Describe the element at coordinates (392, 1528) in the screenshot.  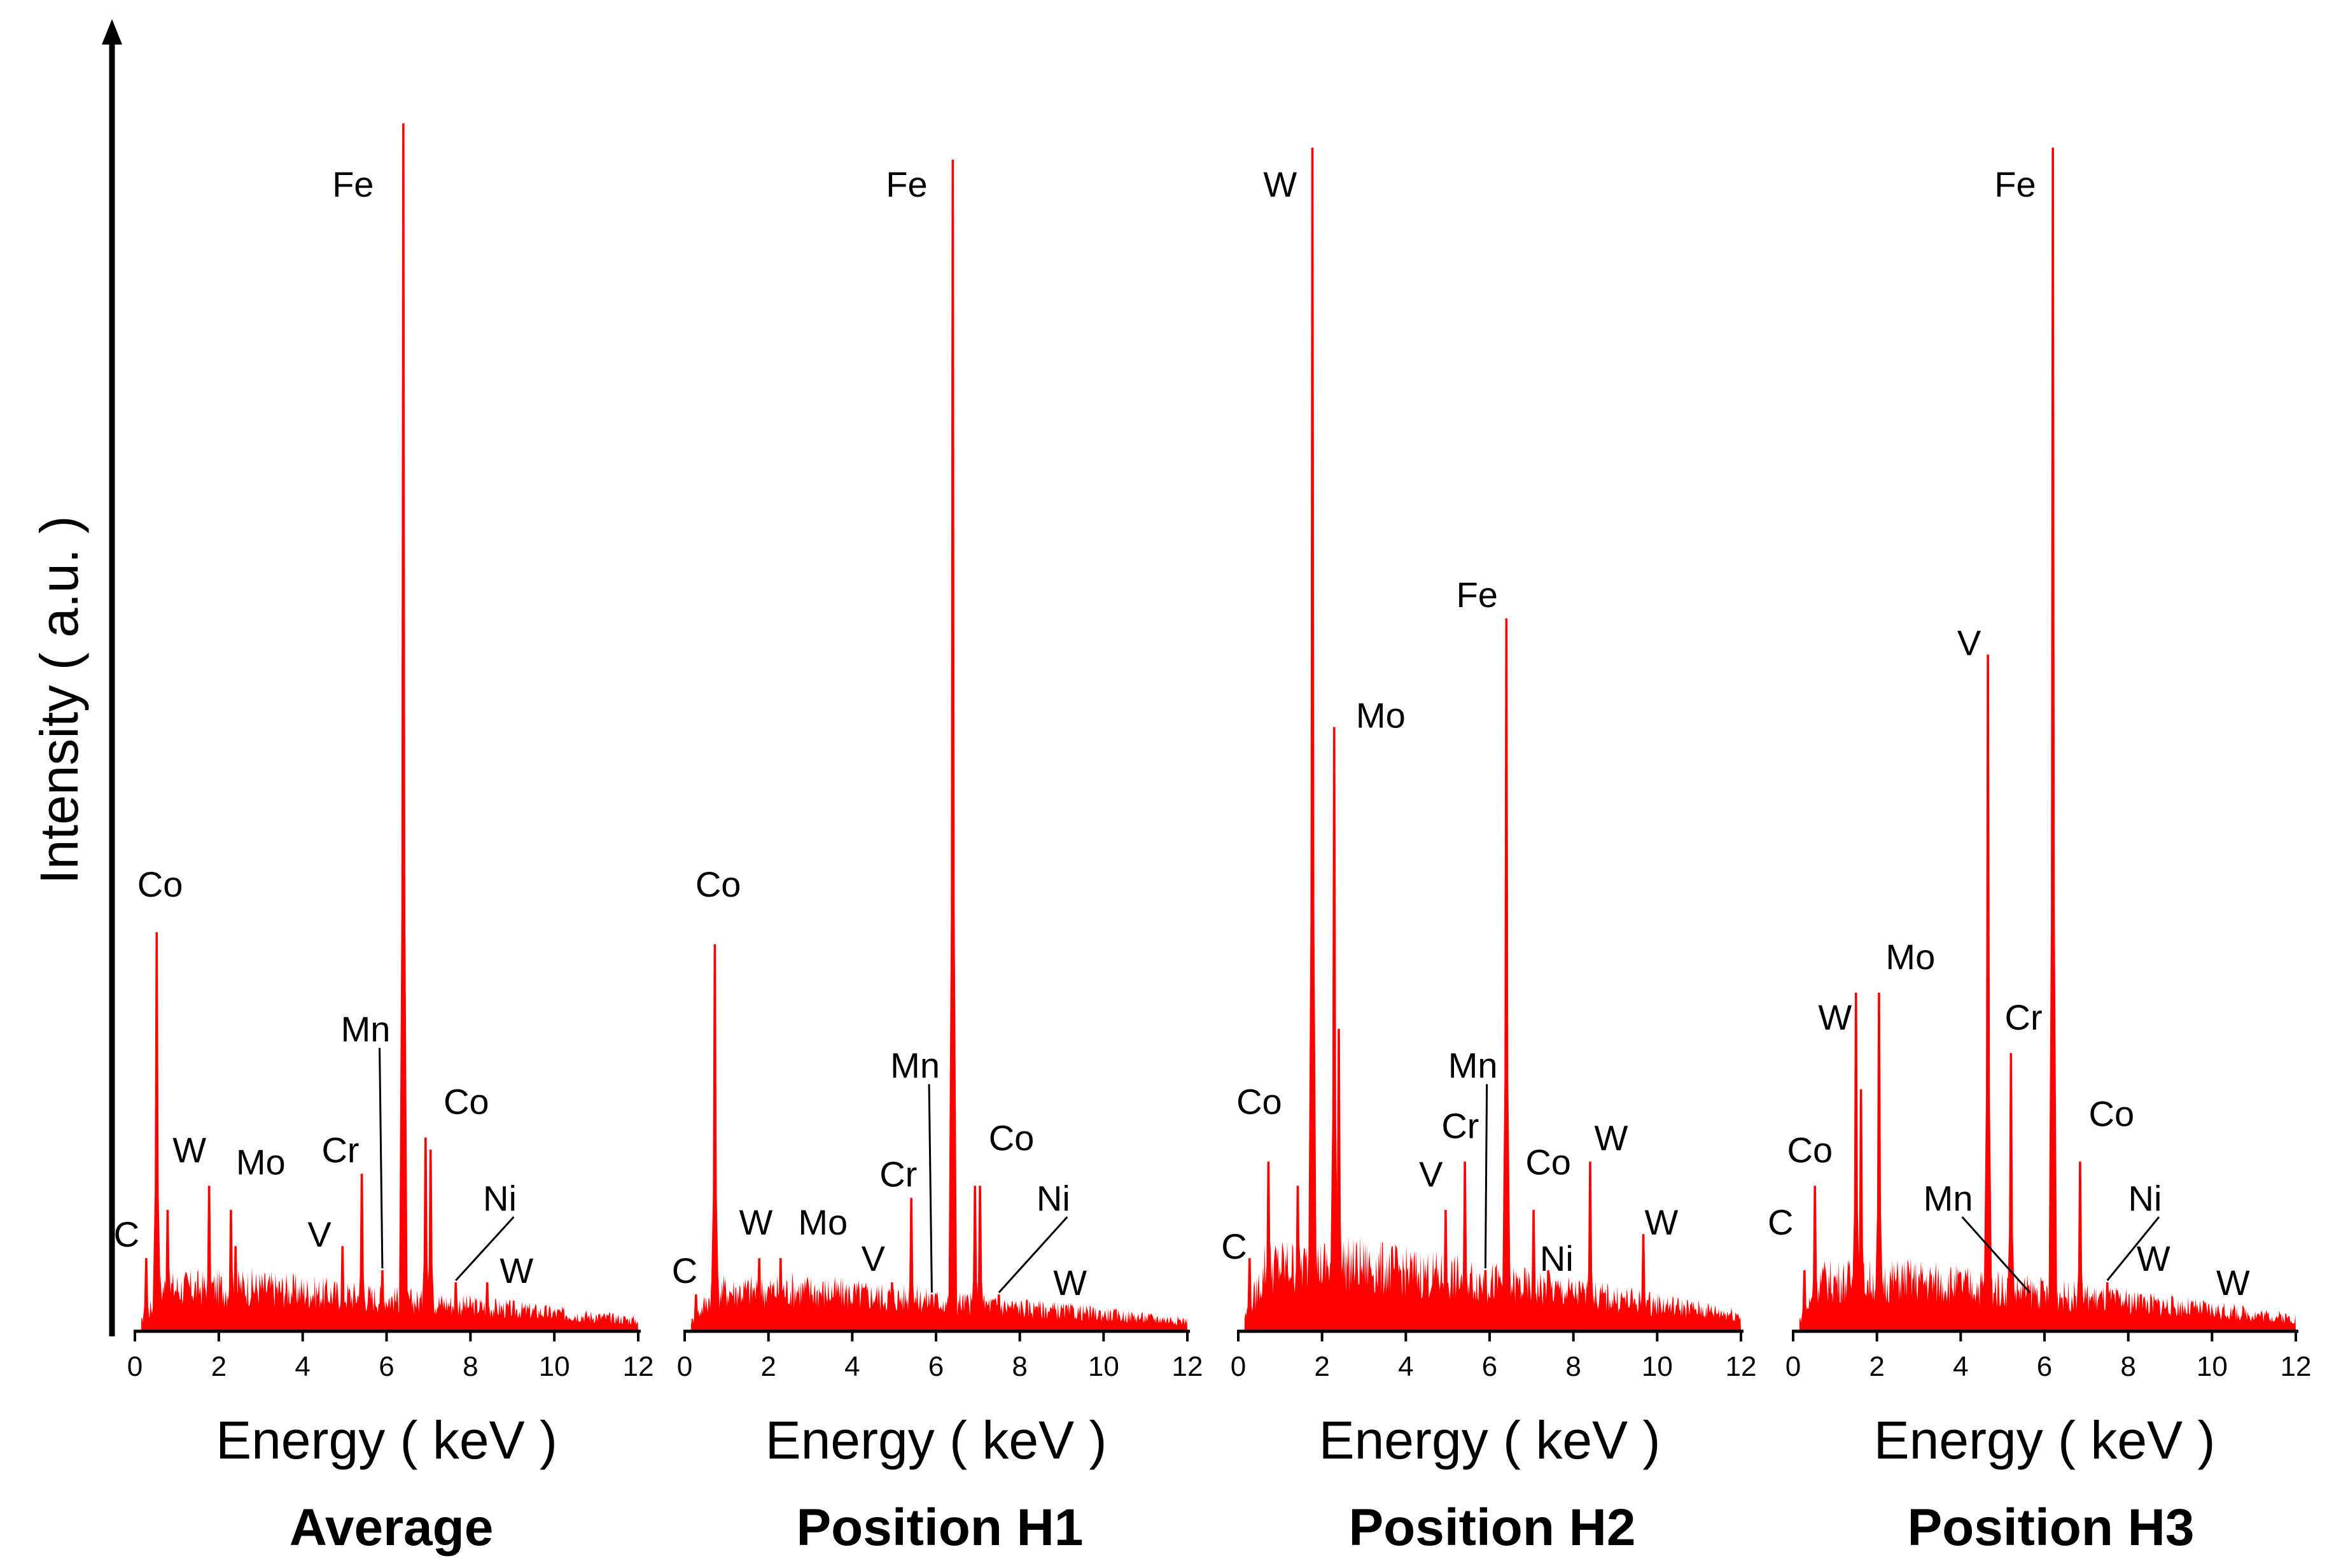
I see `panel-caption: Average` at that location.